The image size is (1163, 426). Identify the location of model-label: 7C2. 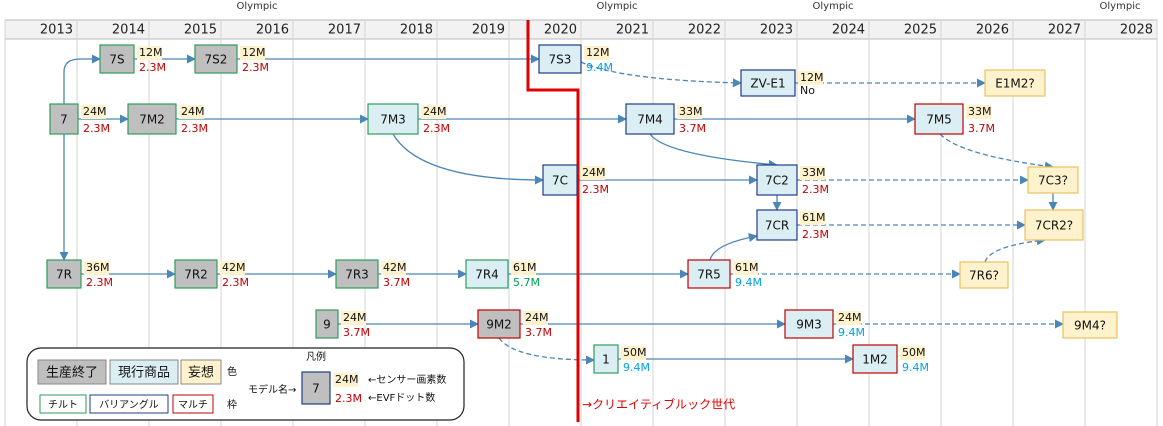
(777, 181).